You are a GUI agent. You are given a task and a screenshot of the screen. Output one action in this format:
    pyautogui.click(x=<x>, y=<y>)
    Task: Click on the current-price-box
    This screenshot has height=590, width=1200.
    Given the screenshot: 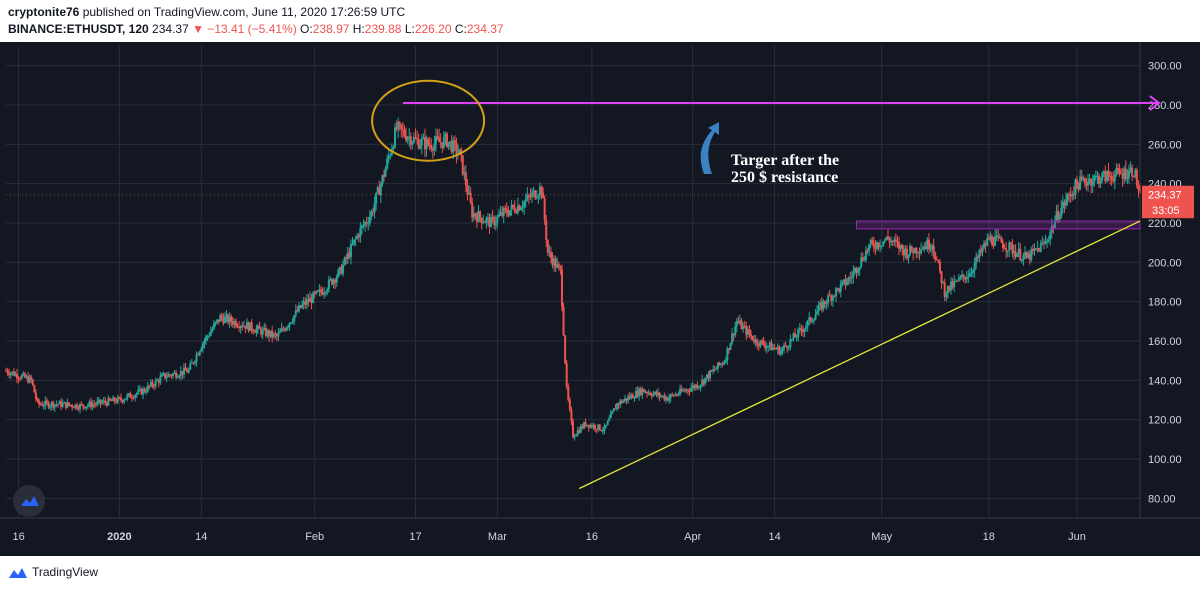 What is the action you would take?
    pyautogui.click(x=1168, y=194)
    